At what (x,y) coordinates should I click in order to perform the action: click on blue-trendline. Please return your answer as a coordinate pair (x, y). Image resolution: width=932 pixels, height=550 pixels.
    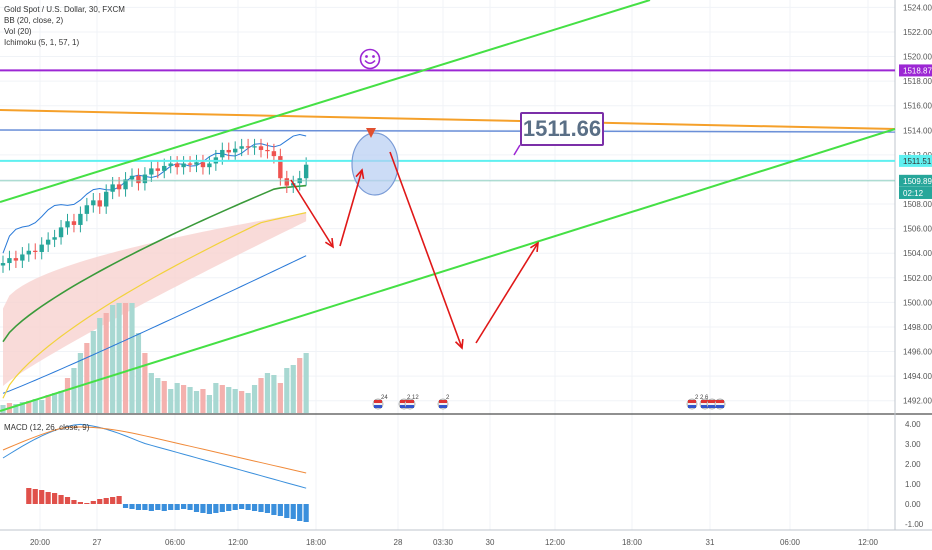
    Looking at the image, I should click on (448, 131).